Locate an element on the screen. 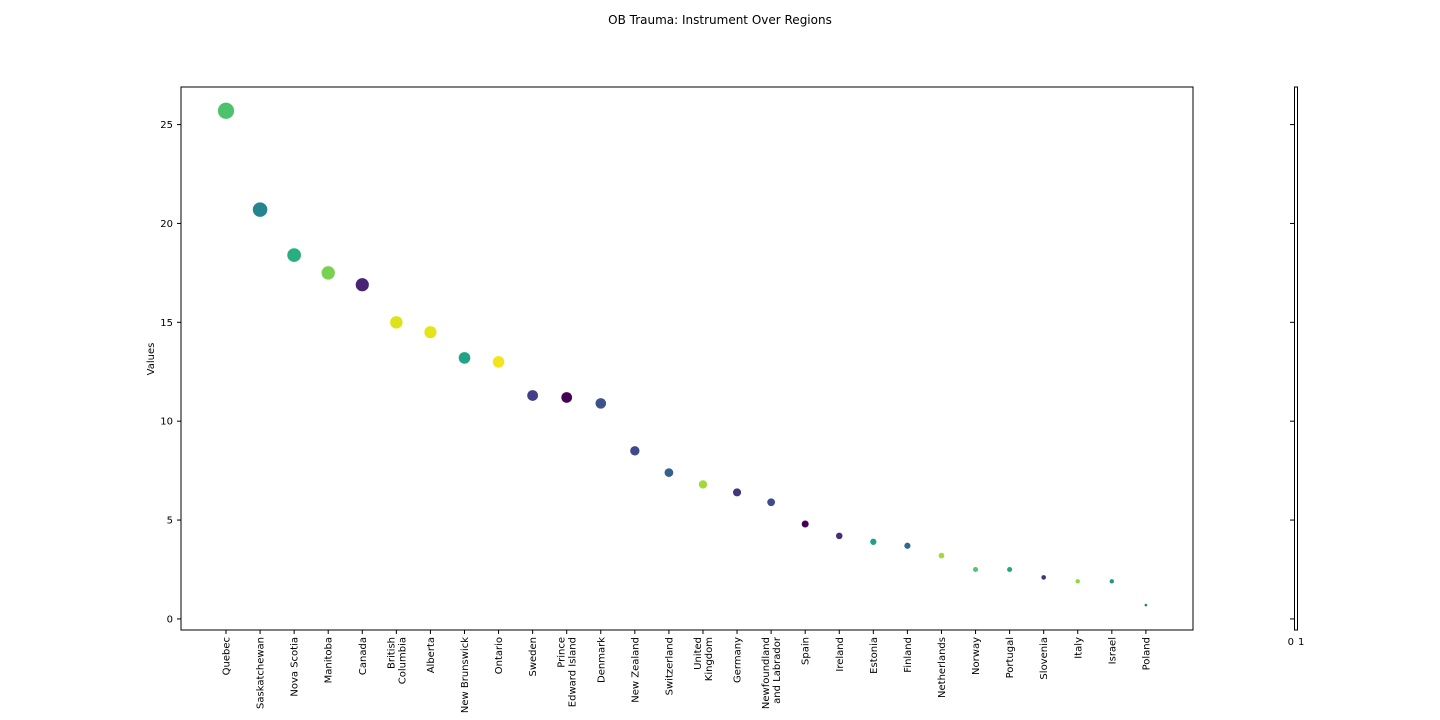 The width and height of the screenshot is (1440, 720). x-tick-label: Saskatchewan is located at coordinates (261, 673).